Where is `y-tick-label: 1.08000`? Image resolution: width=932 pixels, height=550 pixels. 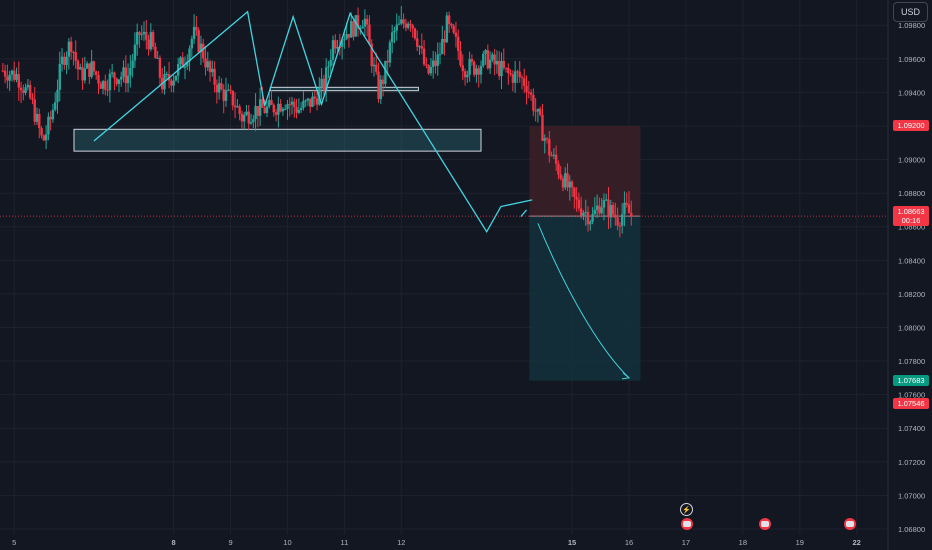
y-tick-label: 1.08000 is located at coordinates (911, 327).